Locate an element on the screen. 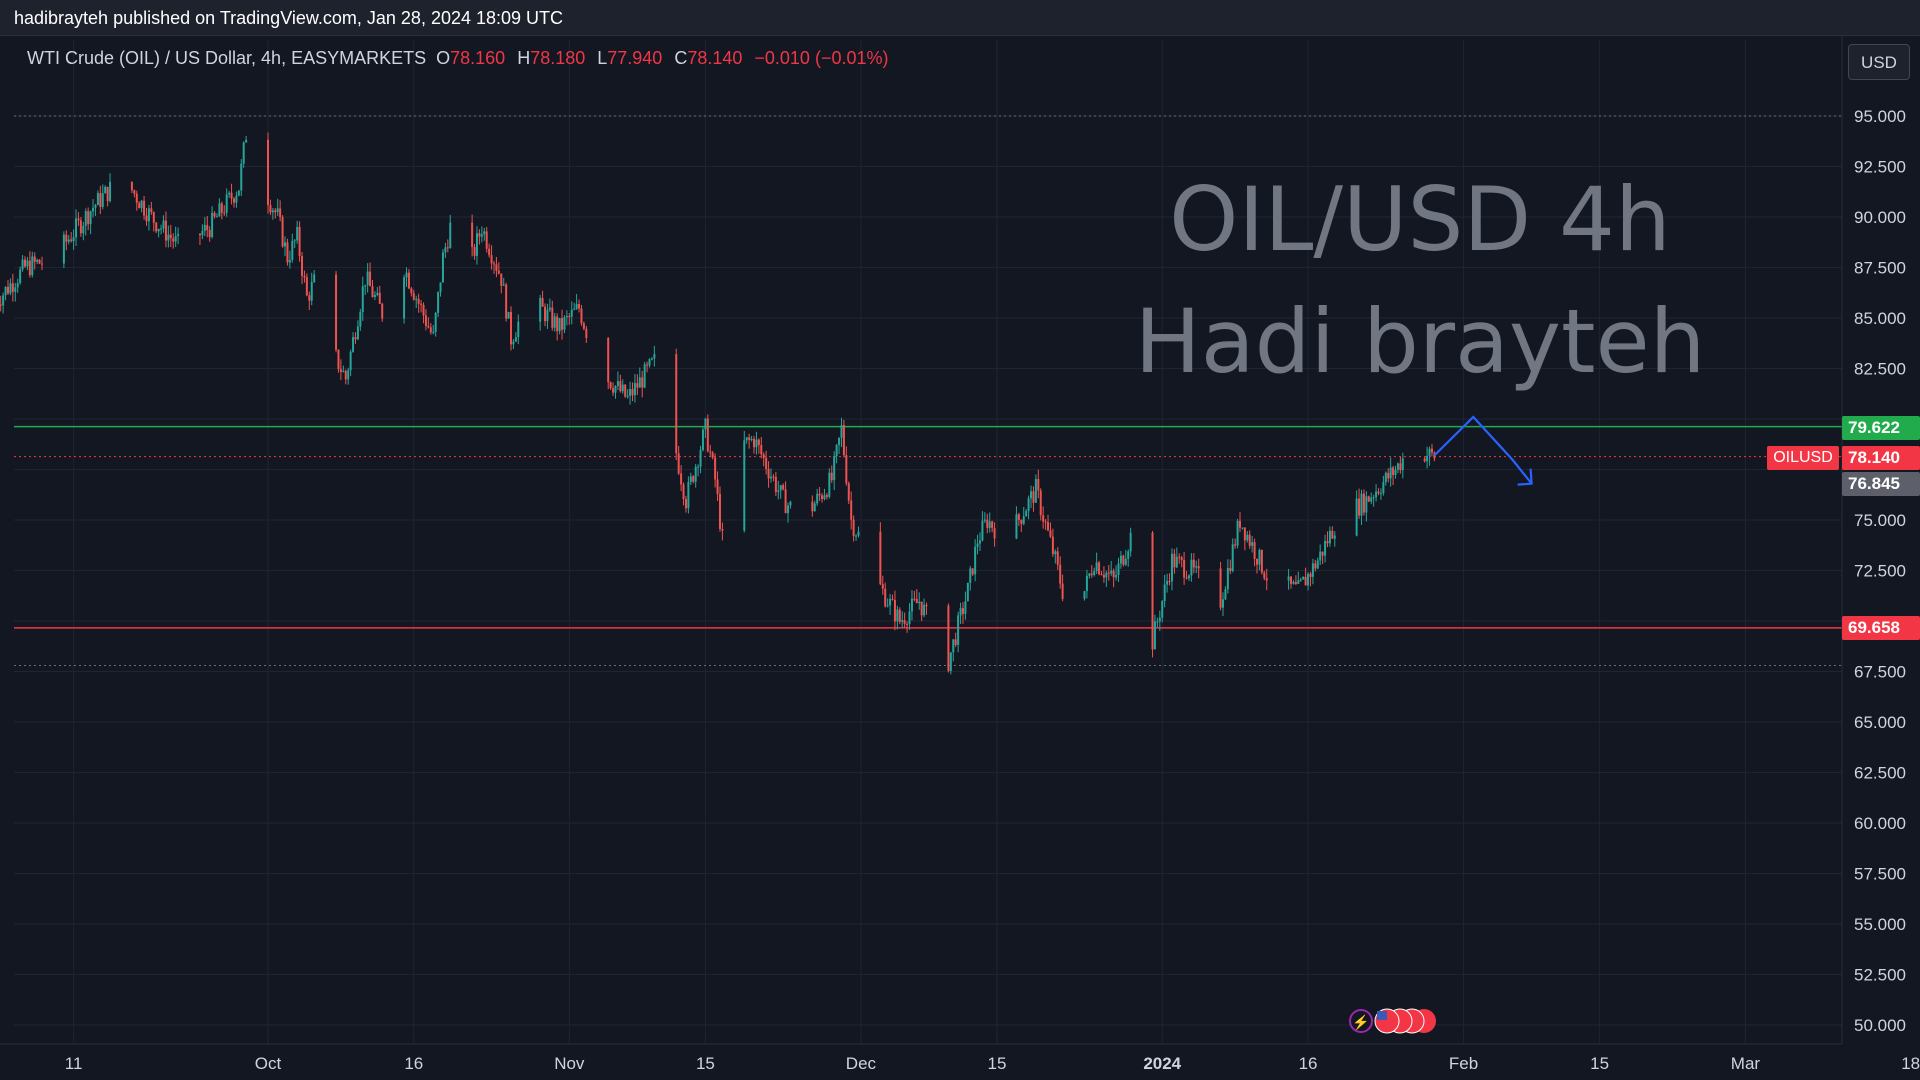 This screenshot has height=1080, width=1920. low-label: L is located at coordinates (602, 58).